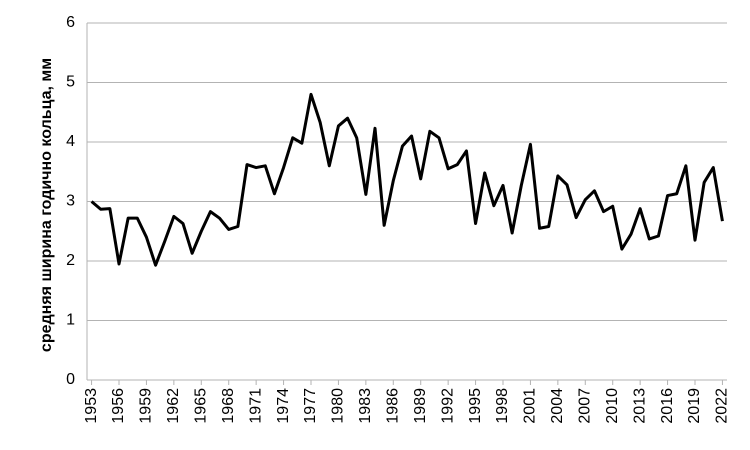 Image resolution: width=750 pixels, height=450 pixels. What do you see at coordinates (70, 260) in the screenshot?
I see `y-tick-label: 2` at bounding box center [70, 260].